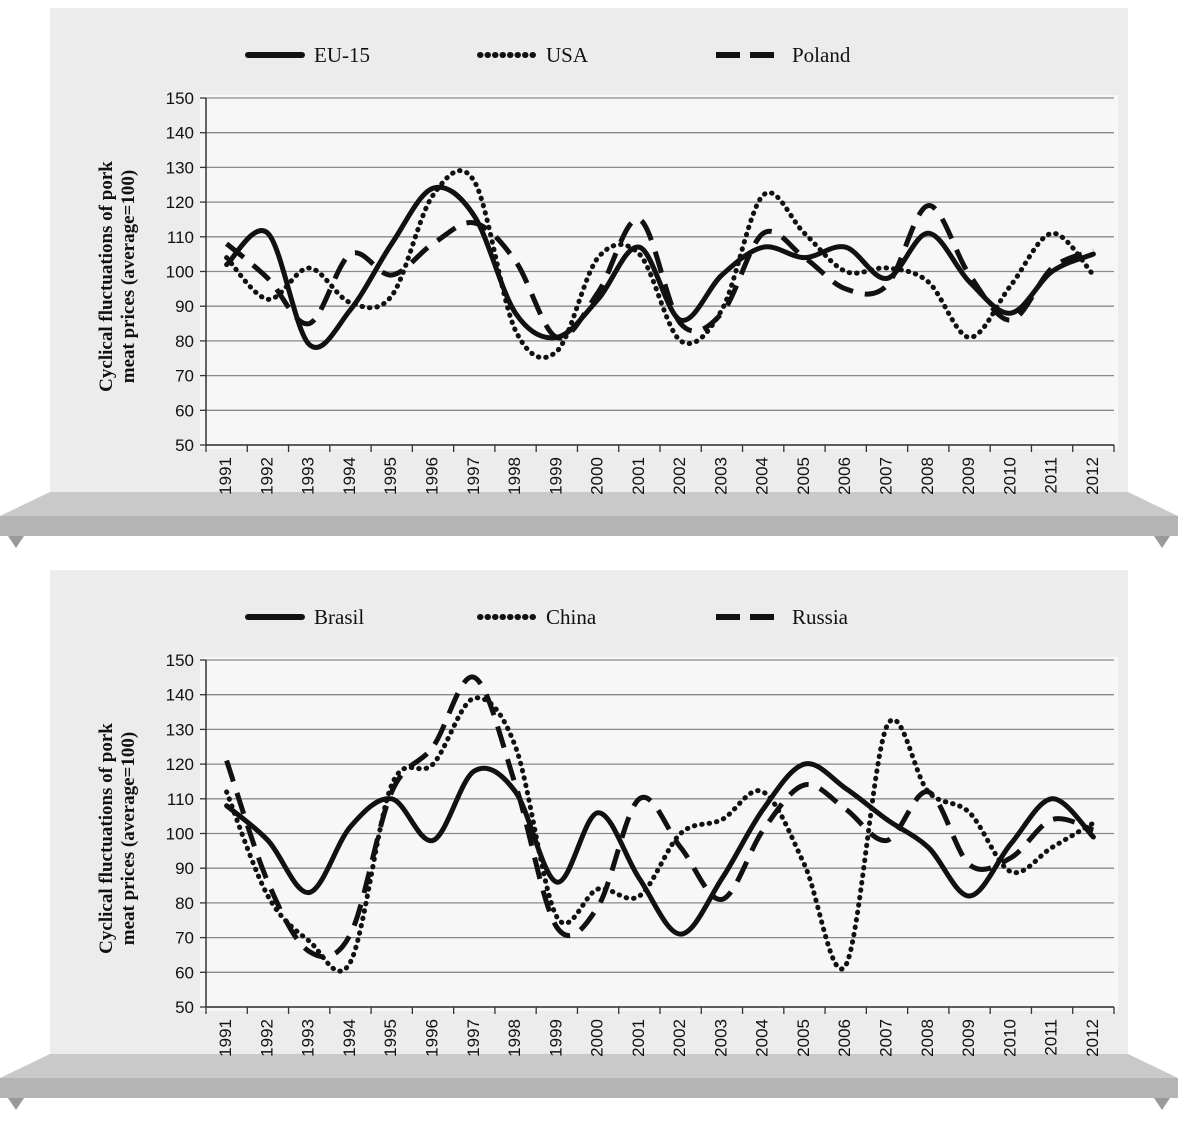  I want to click on legend-label-brasil: Brasil, so click(339, 617).